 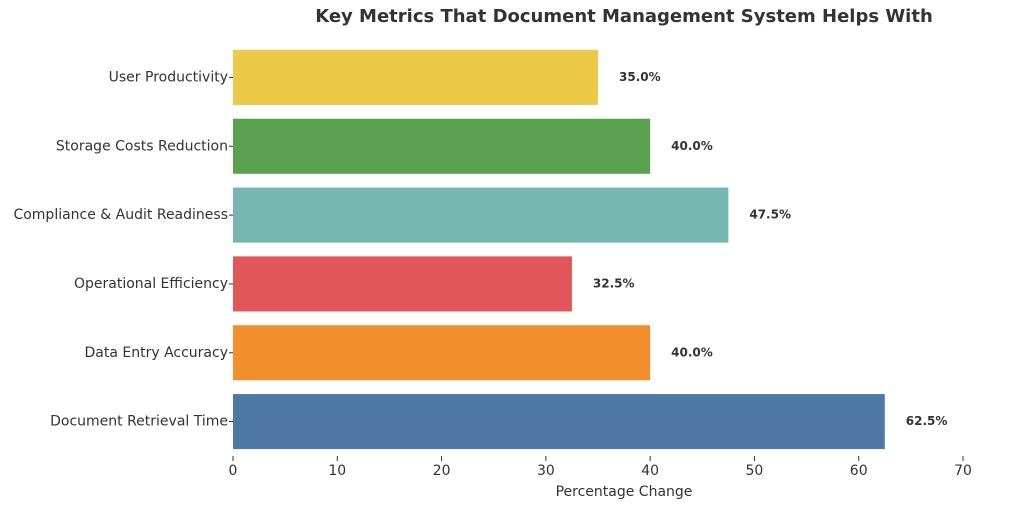 What do you see at coordinates (755, 471) in the screenshot?
I see `x-tick-label: 50` at bounding box center [755, 471].